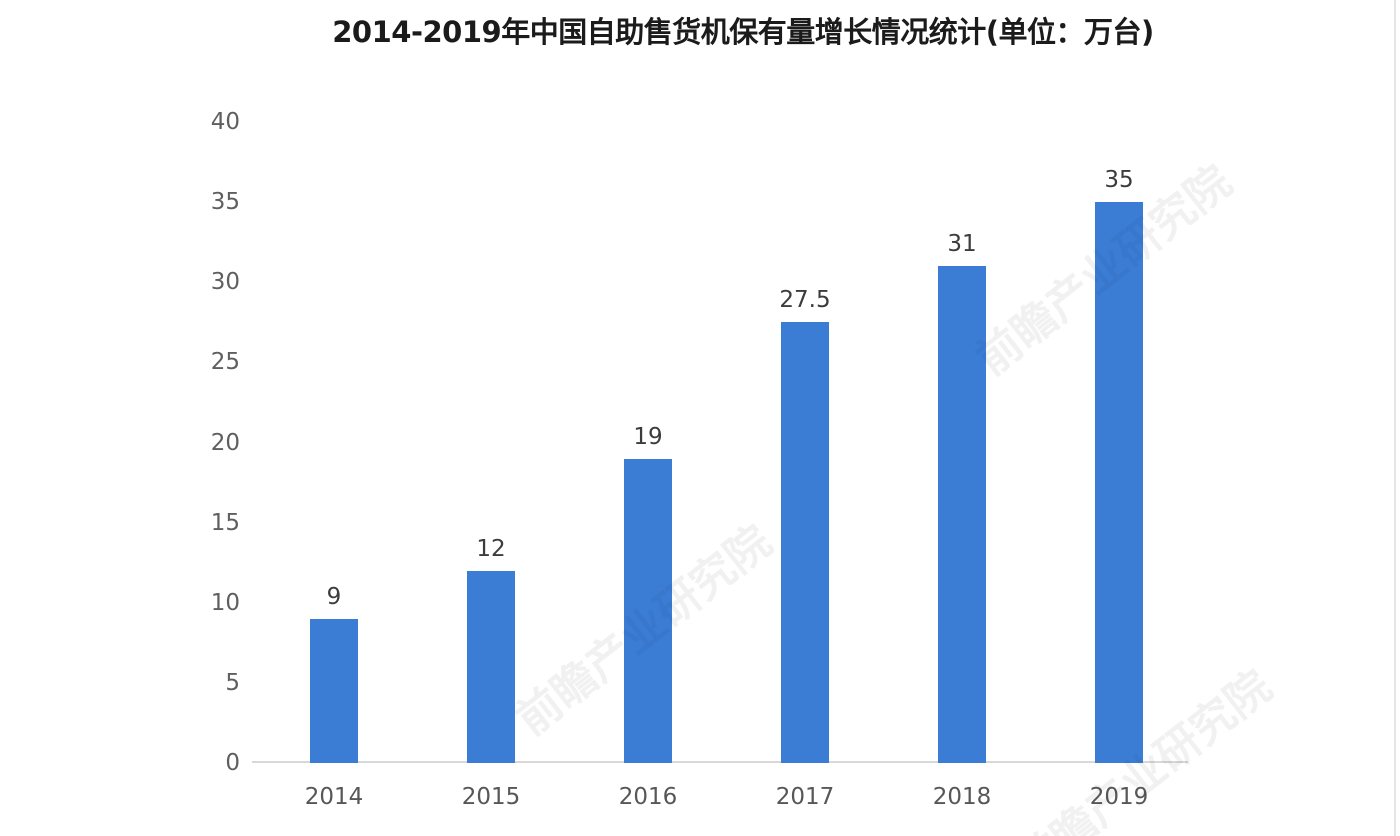  What do you see at coordinates (1119, 180) in the screenshot?
I see `bar-value-label: 35` at bounding box center [1119, 180].